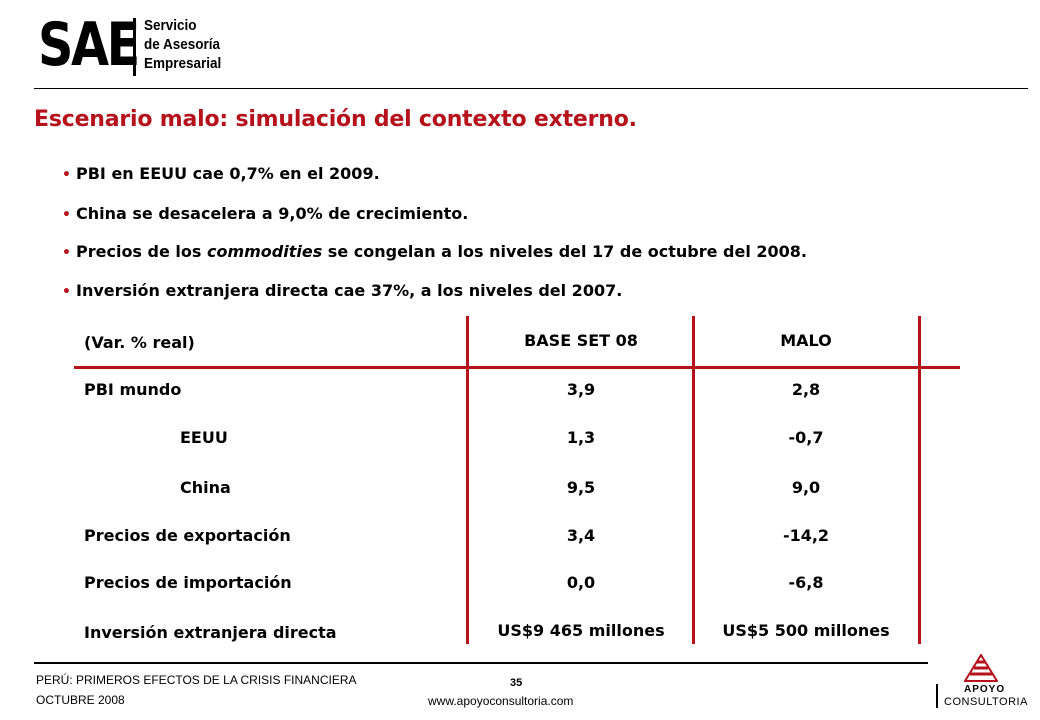 The height and width of the screenshot is (720, 1040). I want to click on cell-malo: 2,8, so click(806, 389).